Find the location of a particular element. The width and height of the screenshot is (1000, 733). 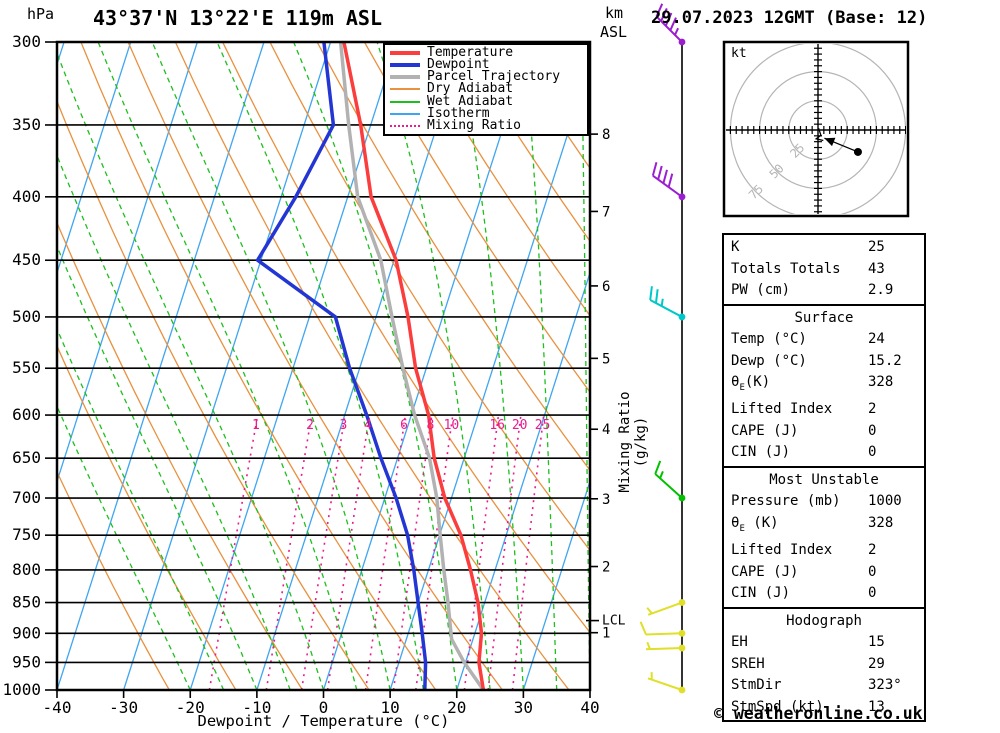

altitude-axis-unit-km: km is located at coordinates (614, 13).